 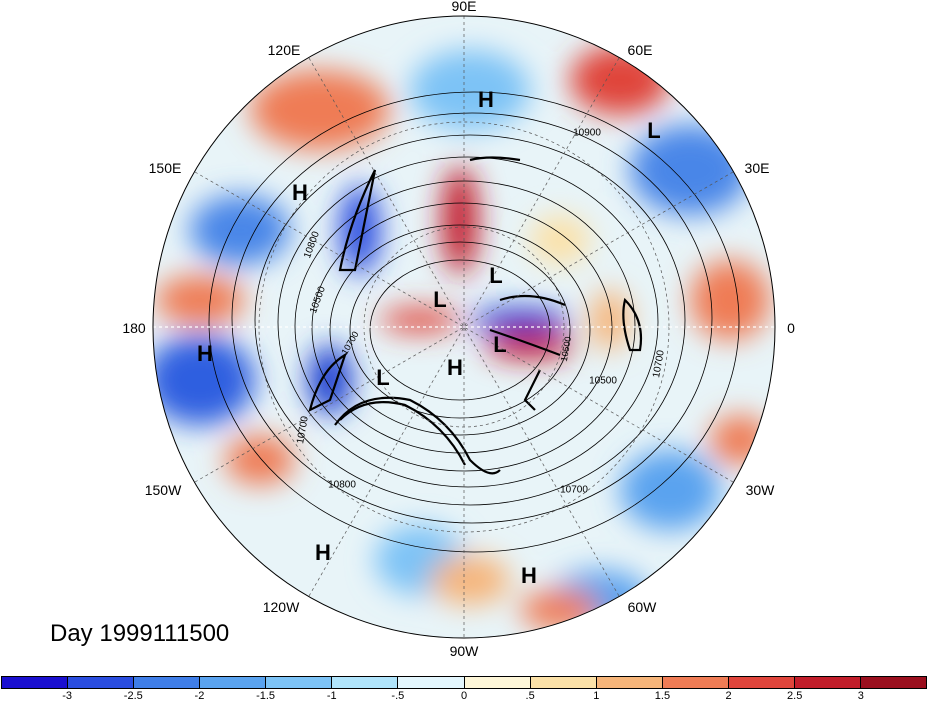 What do you see at coordinates (284, 50) in the screenshot?
I see `lon-label-120e: 120E` at bounding box center [284, 50].